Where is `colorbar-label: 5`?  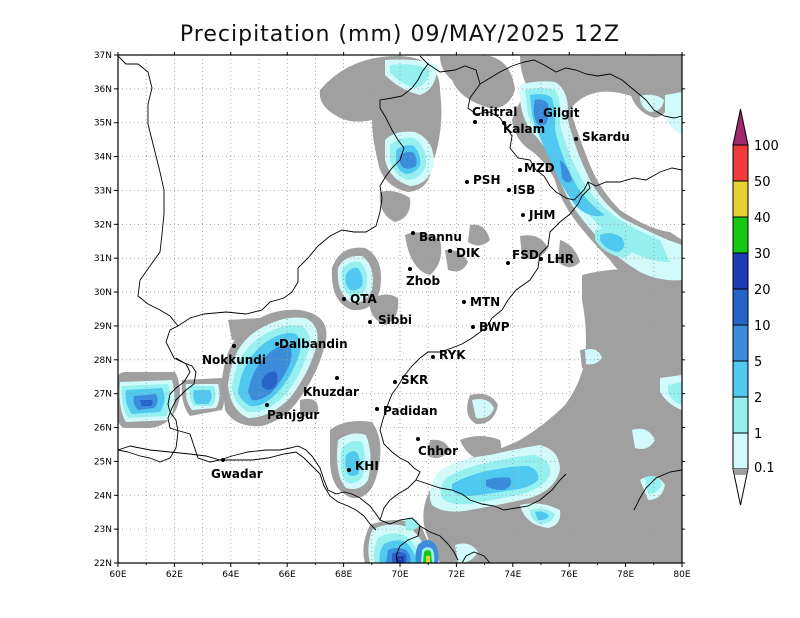
colorbar-label: 5 is located at coordinates (758, 362).